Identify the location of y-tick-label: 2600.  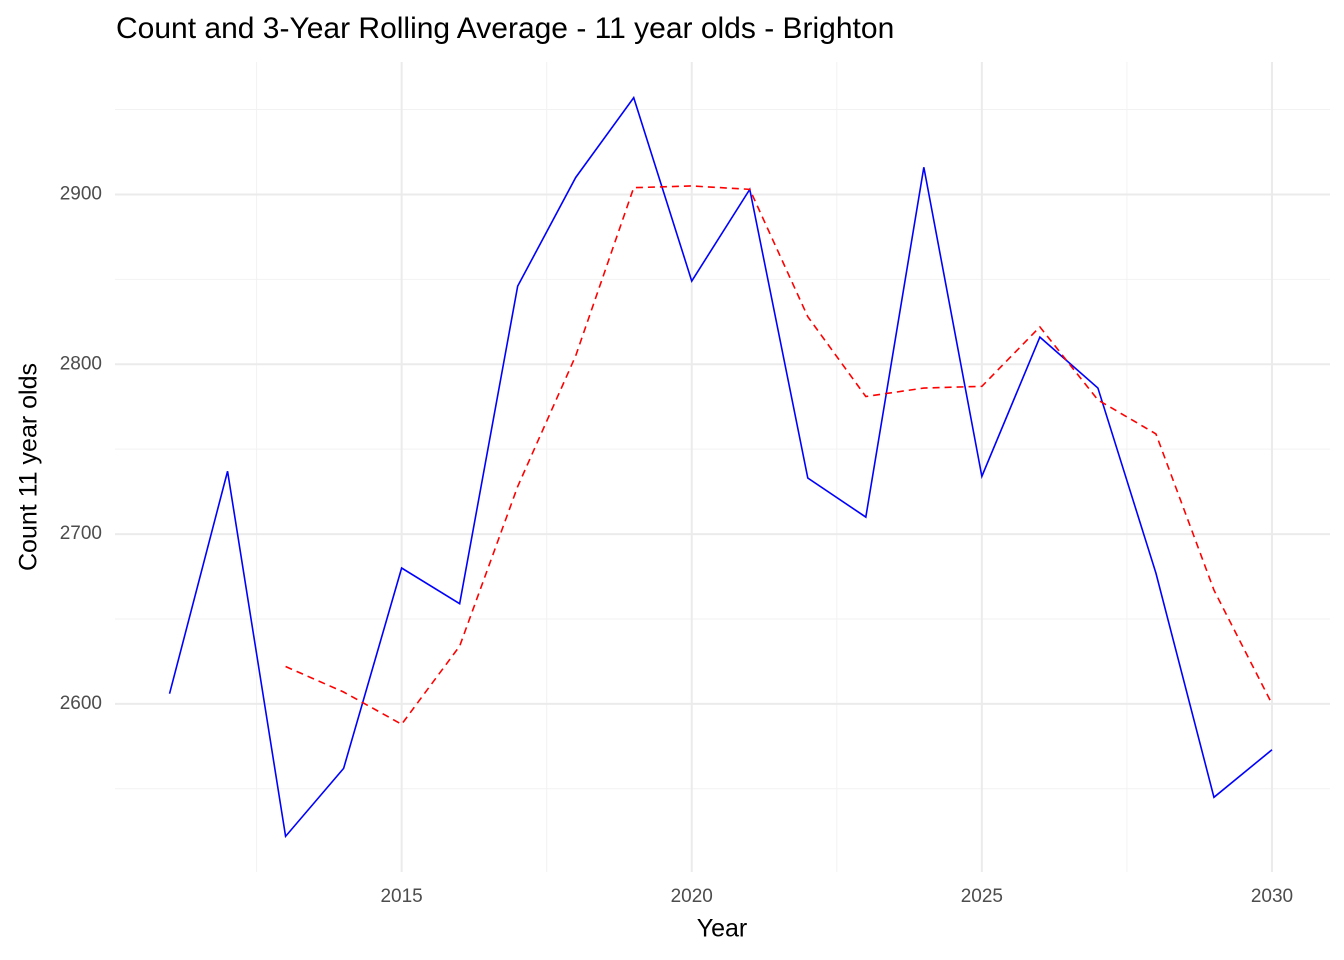
(81, 703).